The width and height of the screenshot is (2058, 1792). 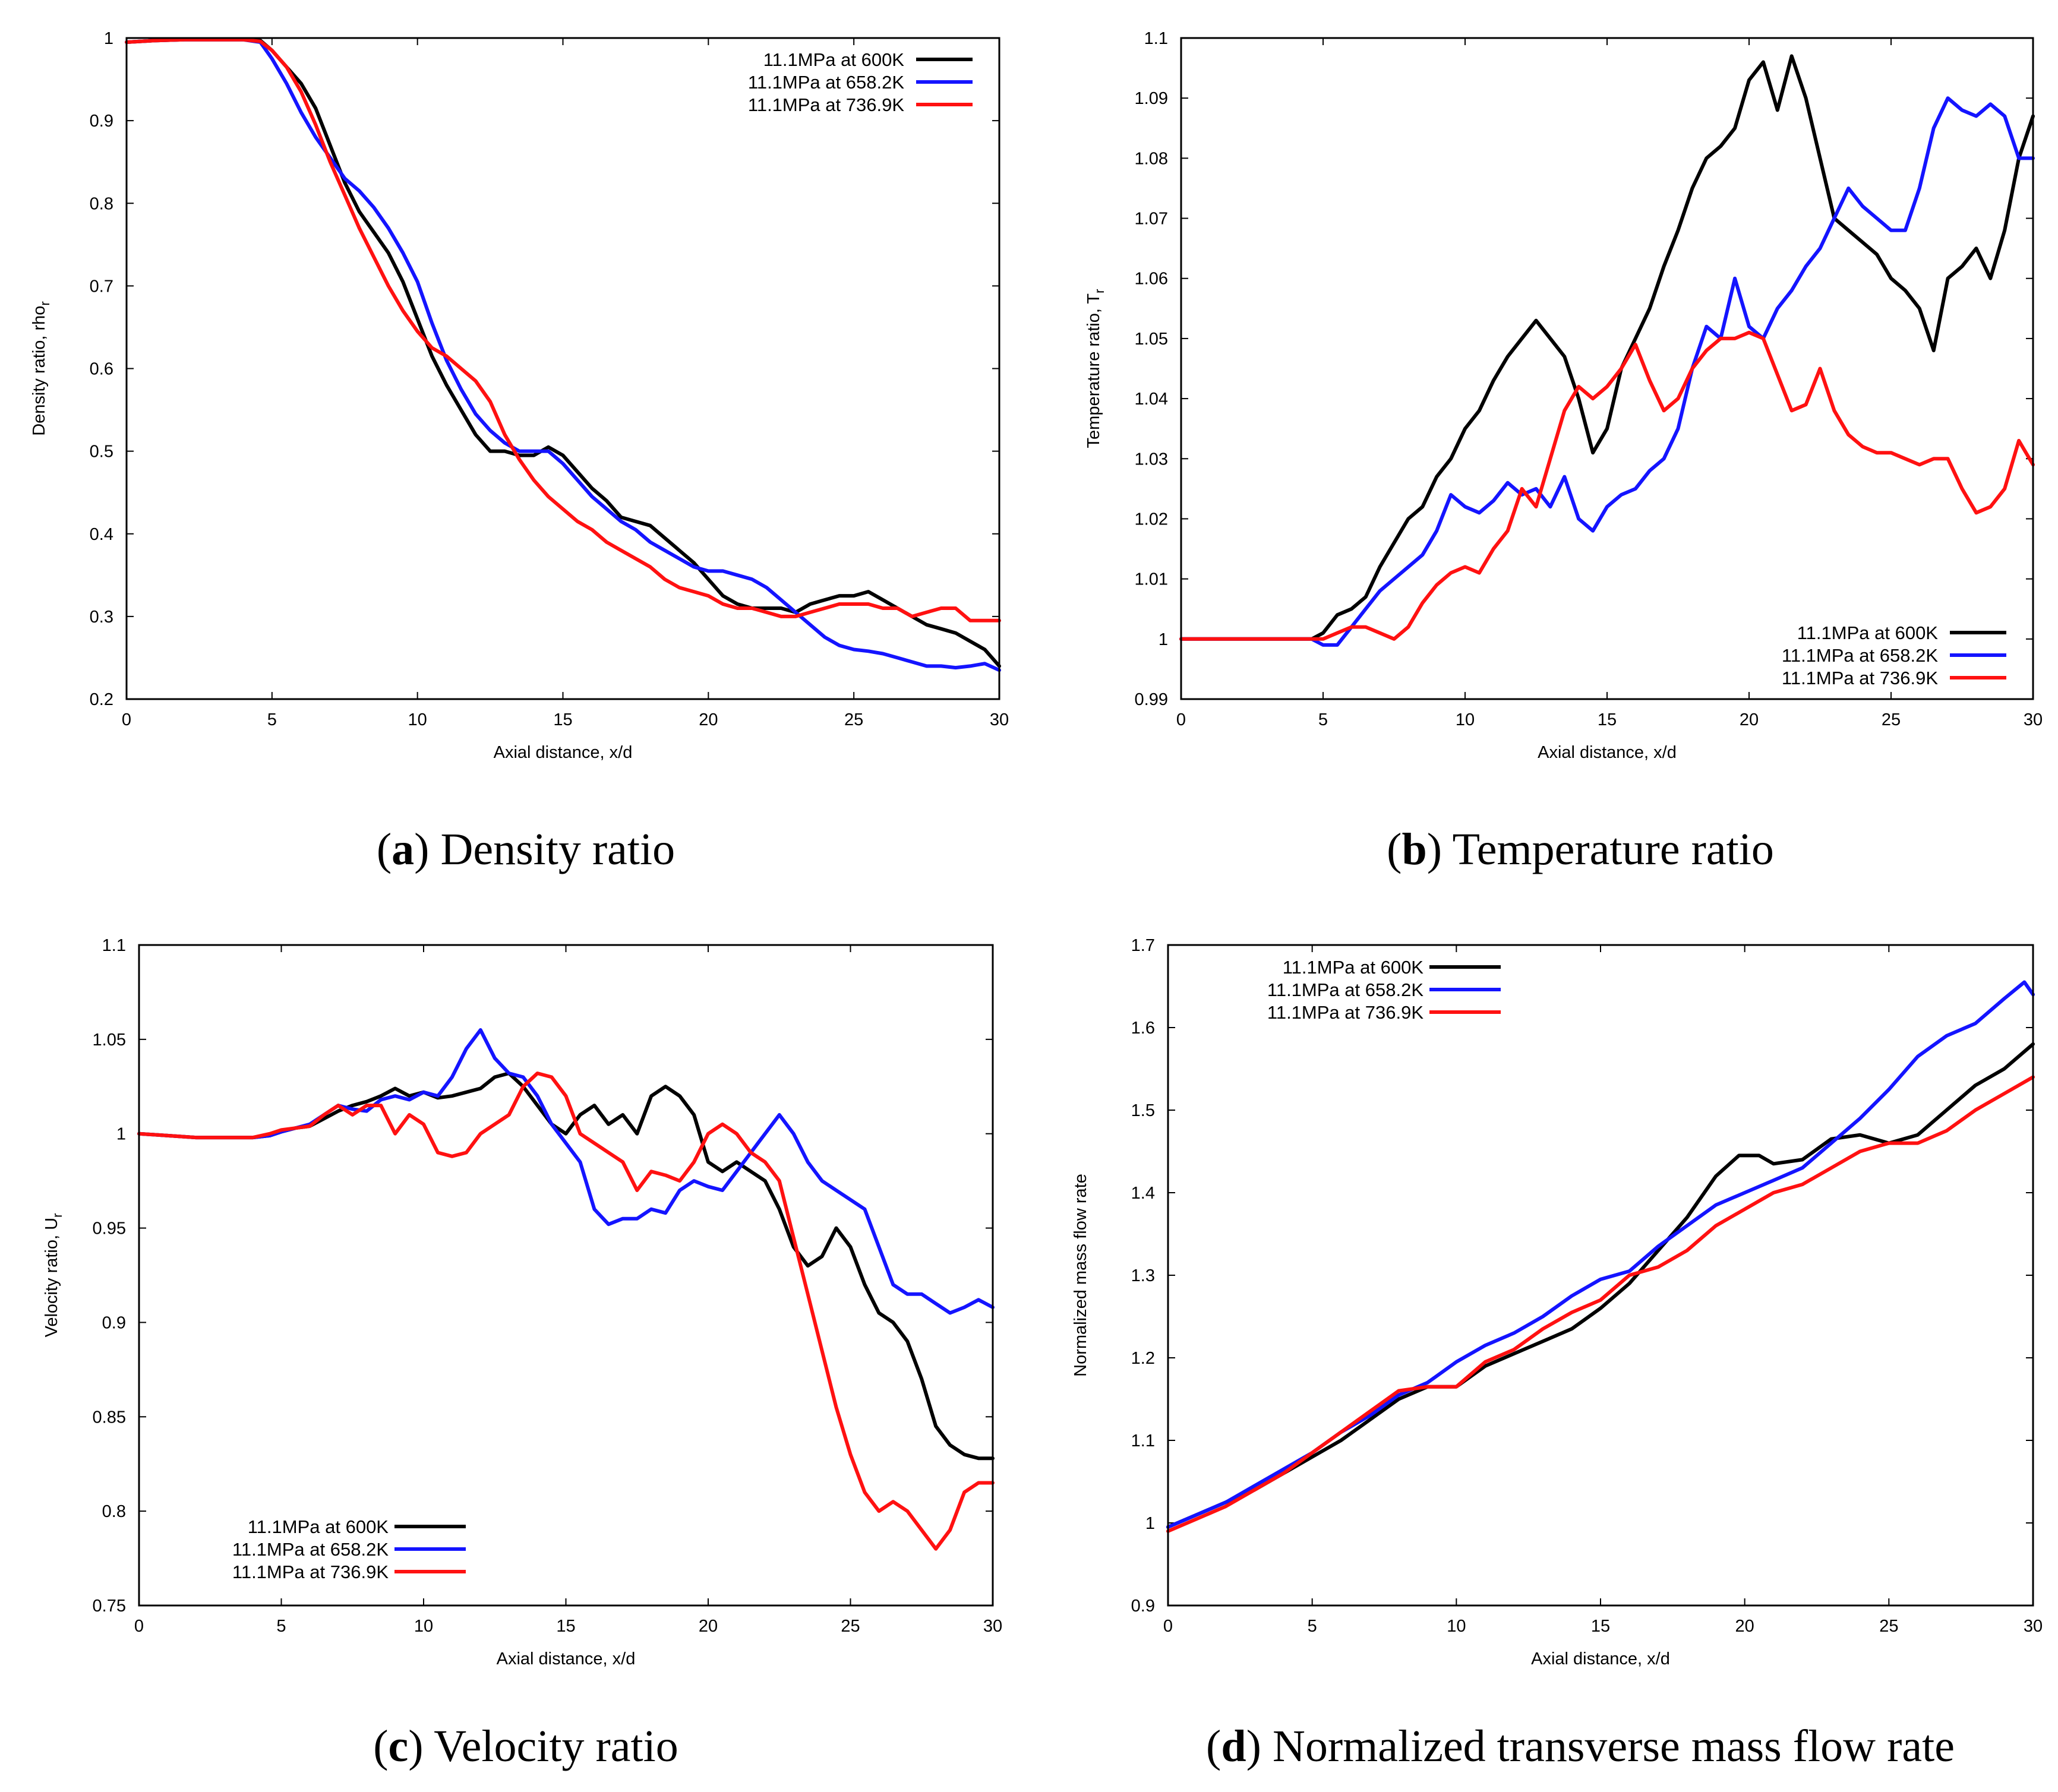 I want to click on y-axis-label: Temperature ratio, Tr, so click(x=1095, y=368).